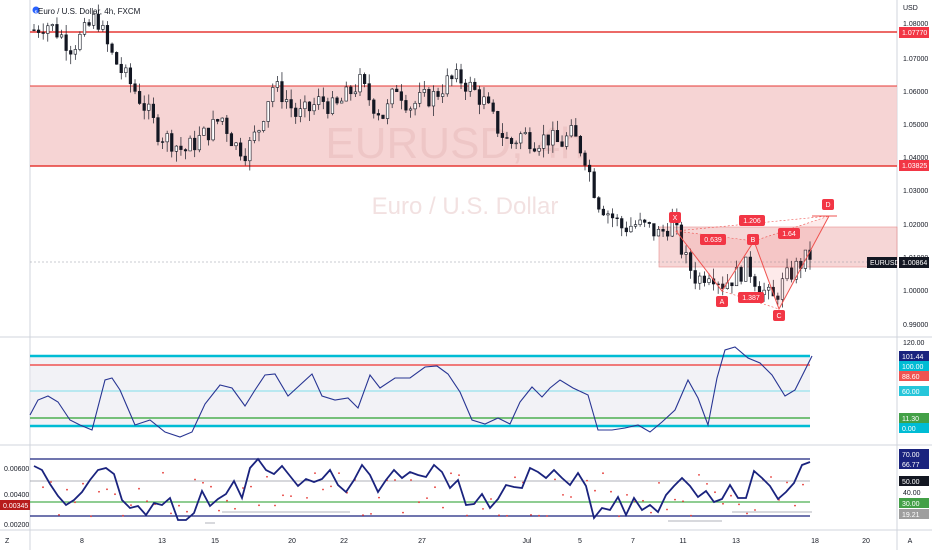 This screenshot has width=932, height=550. Describe the element at coordinates (89, 11) in the screenshot. I see `symbol-title: Euro / U.S. Dollar, 4h, FXCM` at that location.